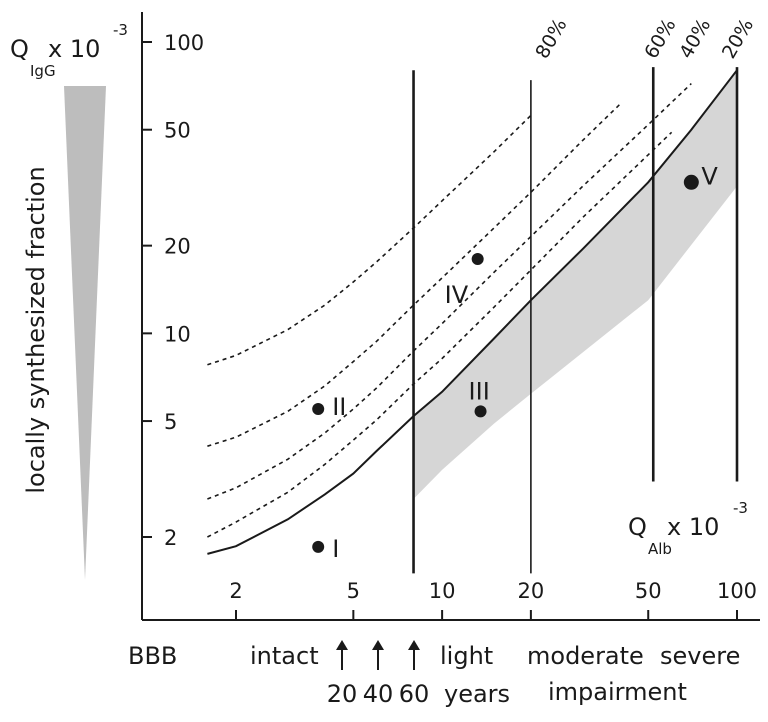 This screenshot has height=722, width=768. What do you see at coordinates (695, 39) in the screenshot?
I see `percent-label-40pct: 40%` at bounding box center [695, 39].